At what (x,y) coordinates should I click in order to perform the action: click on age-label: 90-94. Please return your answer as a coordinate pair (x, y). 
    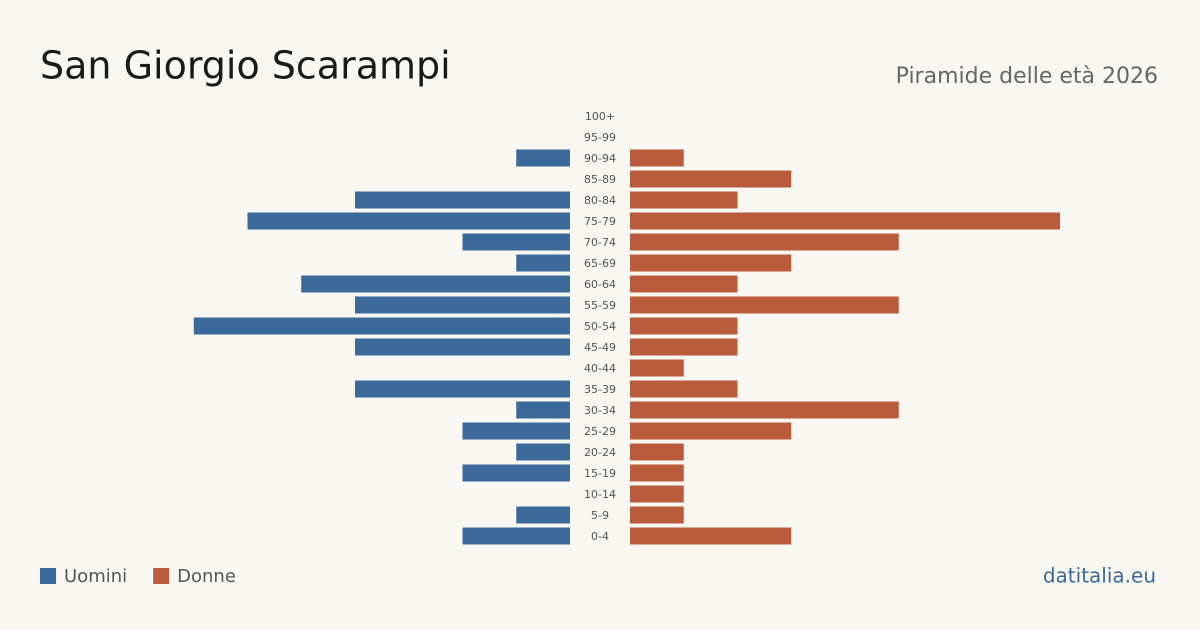
    Looking at the image, I should click on (600, 158).